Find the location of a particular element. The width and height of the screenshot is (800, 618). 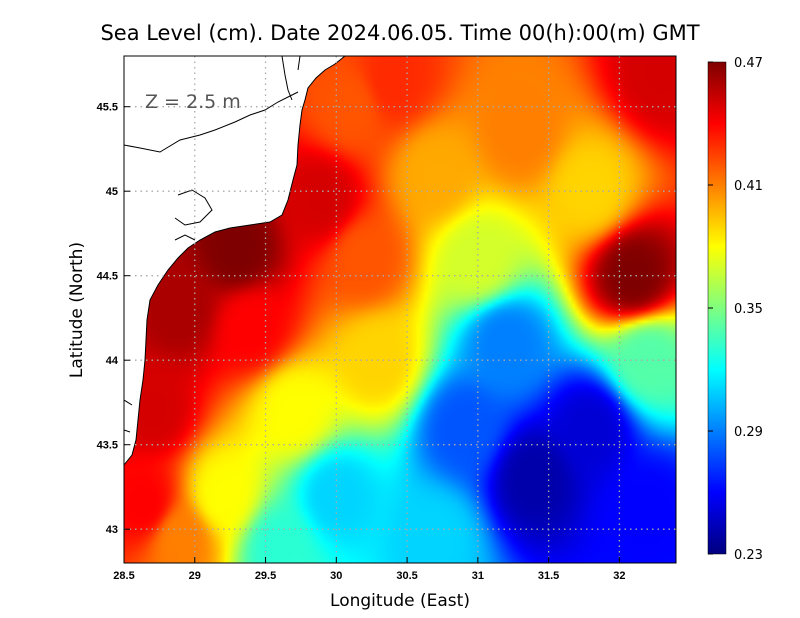

x-axis-ticks: 28.5 29 29.5 30 30.5 31 31.5 32 is located at coordinates (369, 569).